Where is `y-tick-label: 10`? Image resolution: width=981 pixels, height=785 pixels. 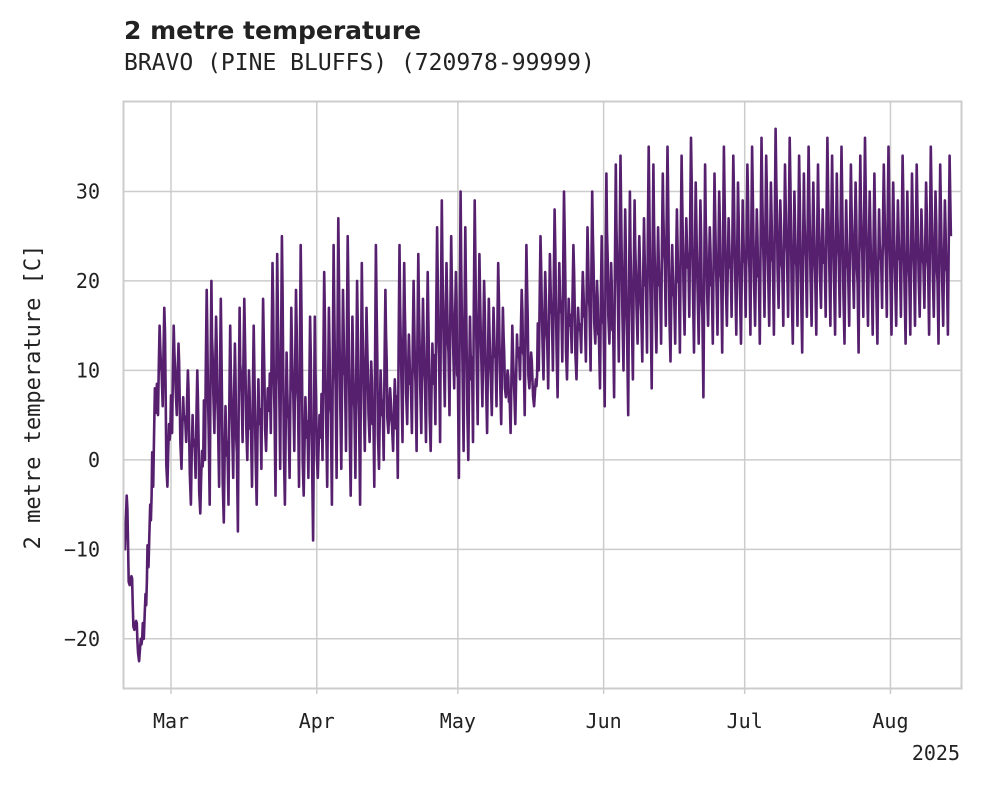
y-tick-label: 10 is located at coordinates (88, 370).